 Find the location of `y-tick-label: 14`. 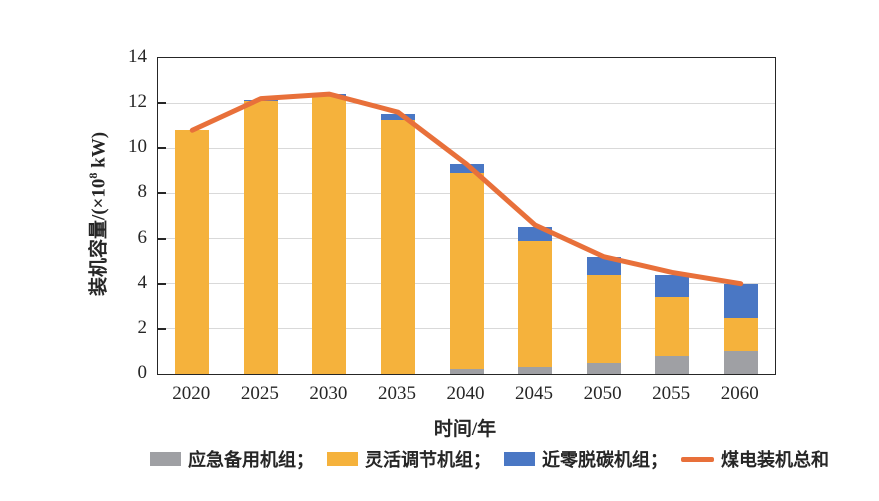

y-tick-label: 14 is located at coordinates (137, 56).